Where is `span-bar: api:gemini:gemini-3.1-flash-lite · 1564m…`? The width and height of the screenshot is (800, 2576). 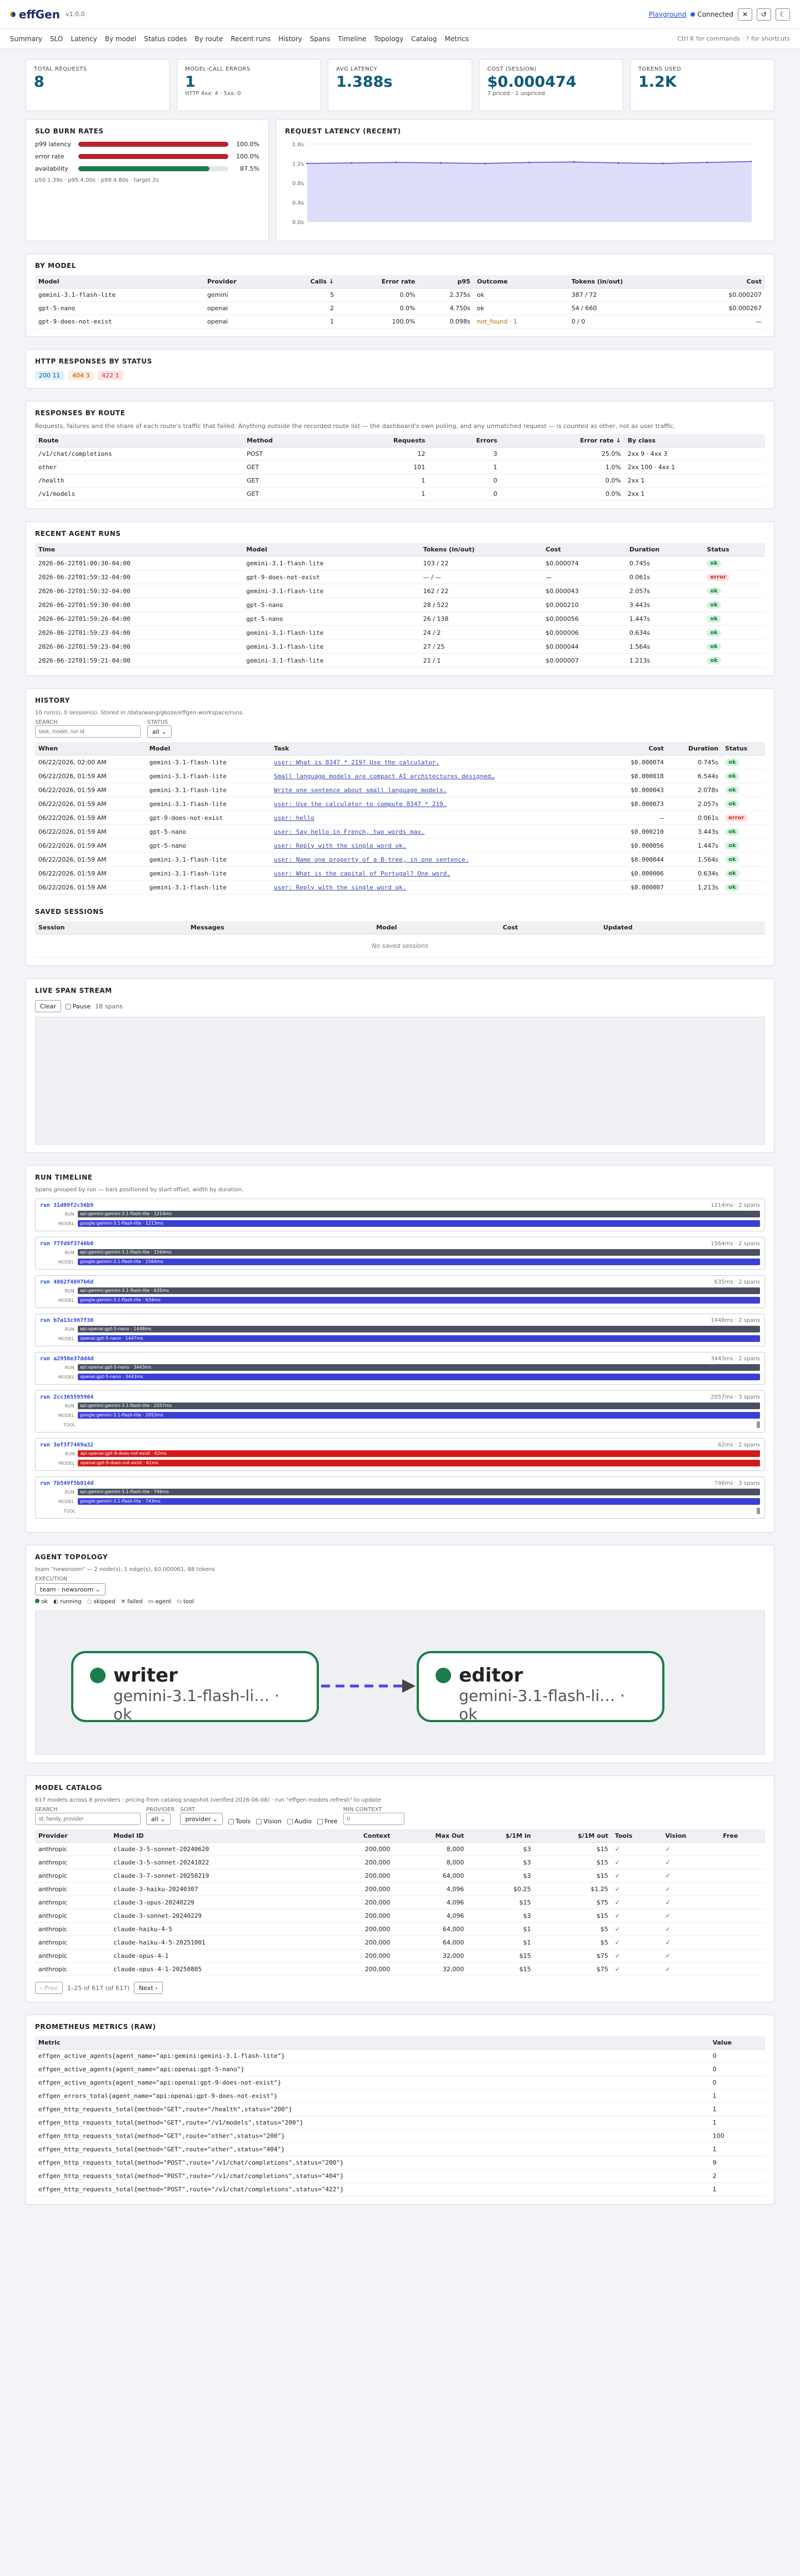 span-bar: api:gemini:gemini-3.1-flash-lite · 1564m… is located at coordinates (419, 1253).